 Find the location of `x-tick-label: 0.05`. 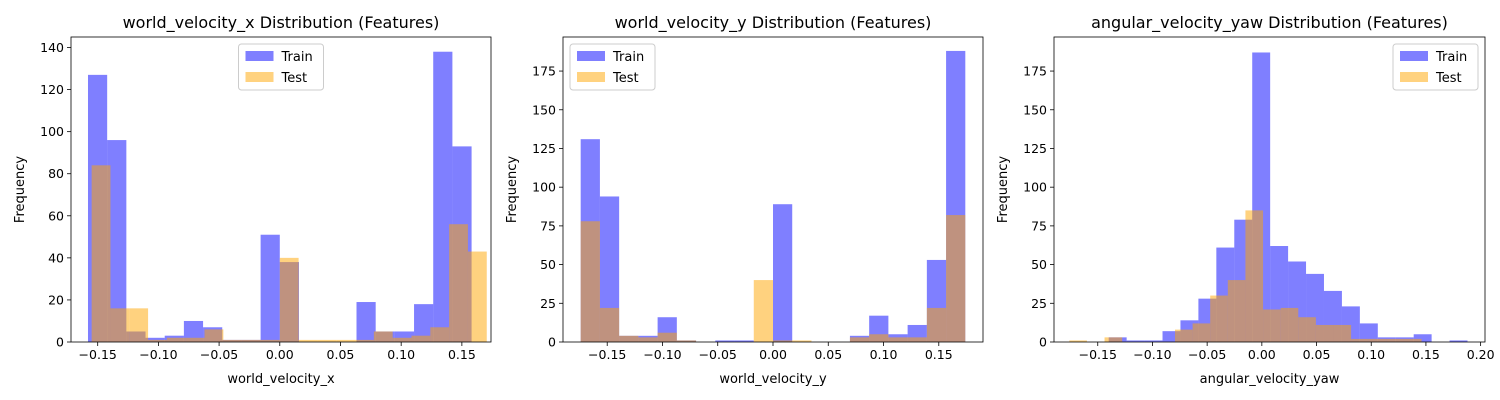

x-tick-label: 0.05 is located at coordinates (341, 354).